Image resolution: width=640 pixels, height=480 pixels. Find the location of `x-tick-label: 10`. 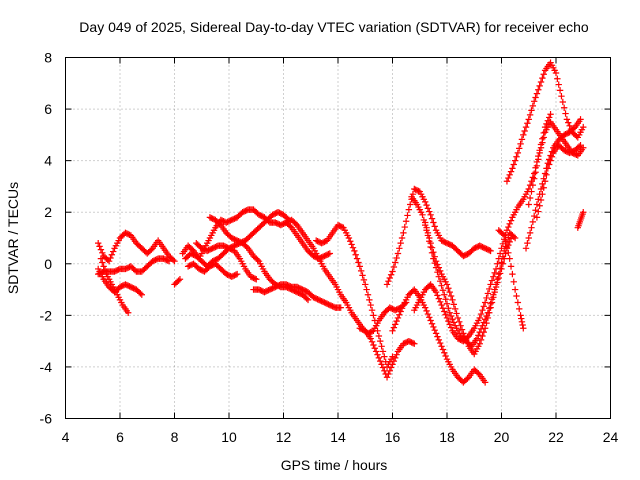

x-tick-label: 10 is located at coordinates (229, 437).